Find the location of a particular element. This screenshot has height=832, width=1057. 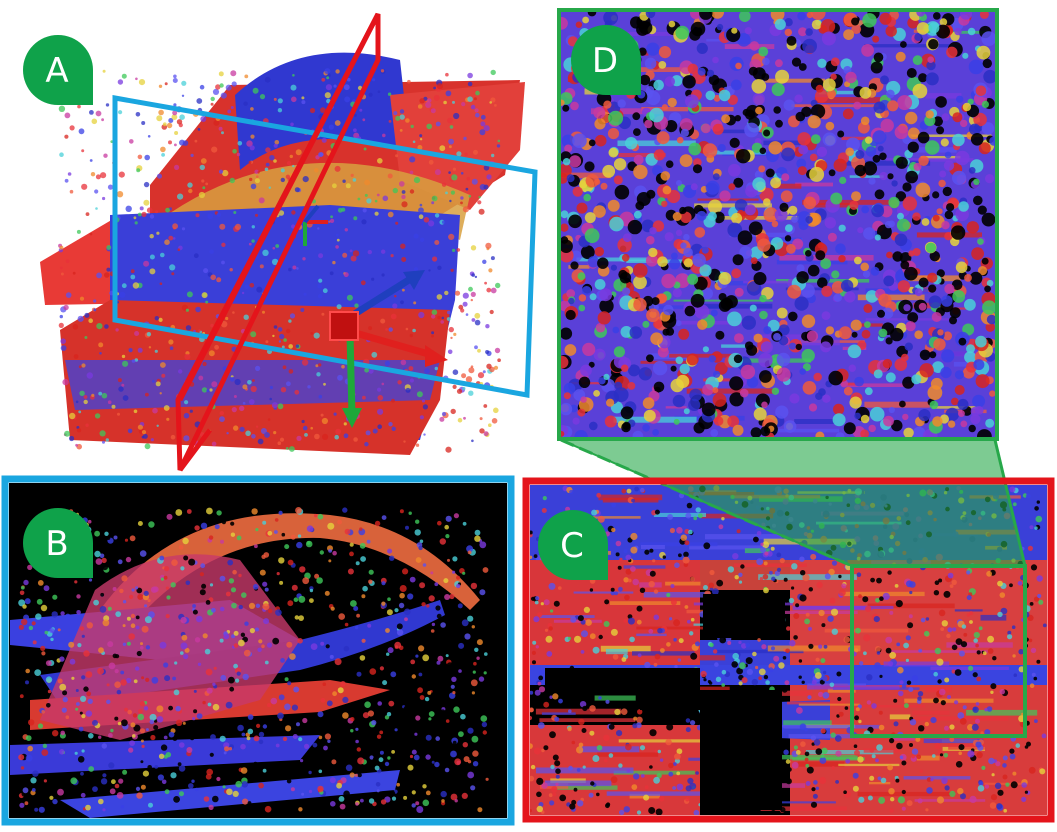

gizmo-x-axis is located at coordinates (388, 342).